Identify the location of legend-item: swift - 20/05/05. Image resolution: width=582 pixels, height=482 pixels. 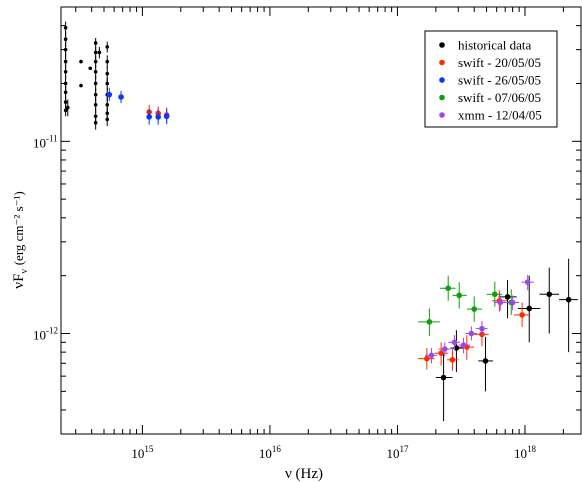
(490, 62).